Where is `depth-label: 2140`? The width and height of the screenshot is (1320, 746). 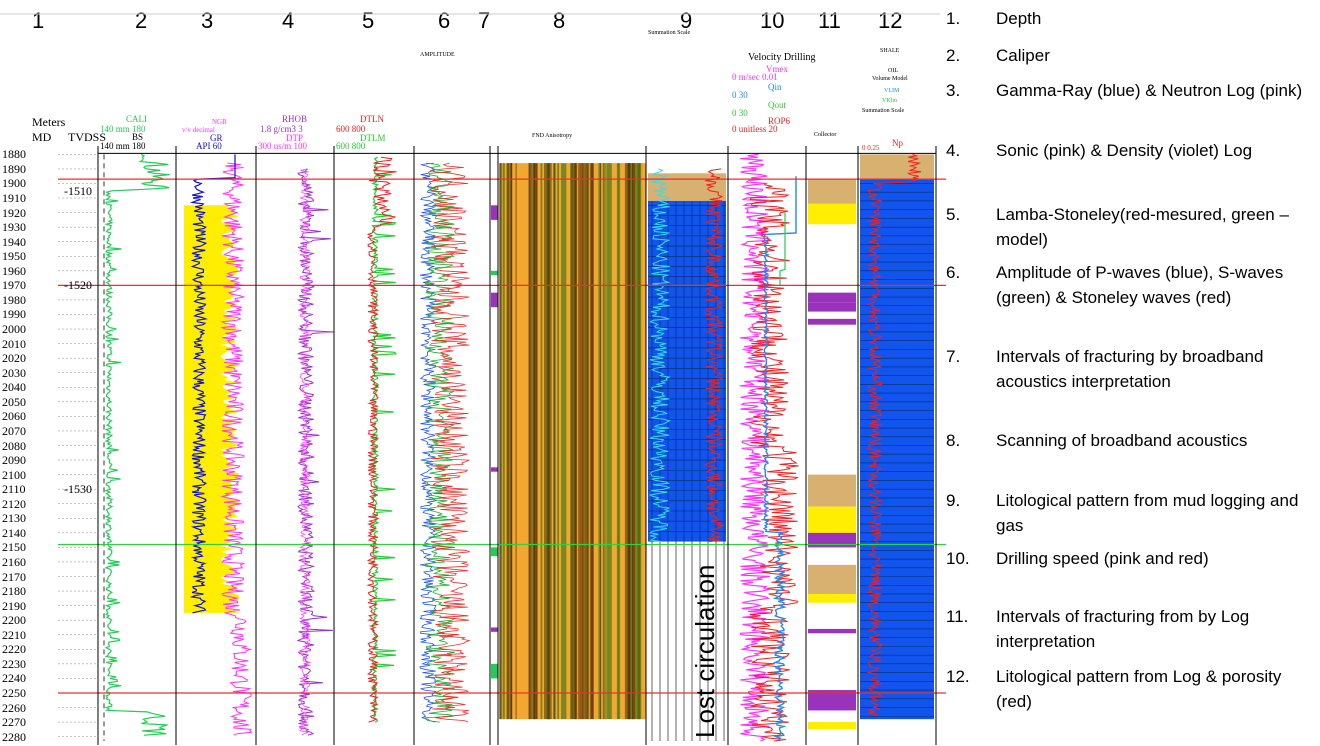
depth-label: 2140 is located at coordinates (14, 532).